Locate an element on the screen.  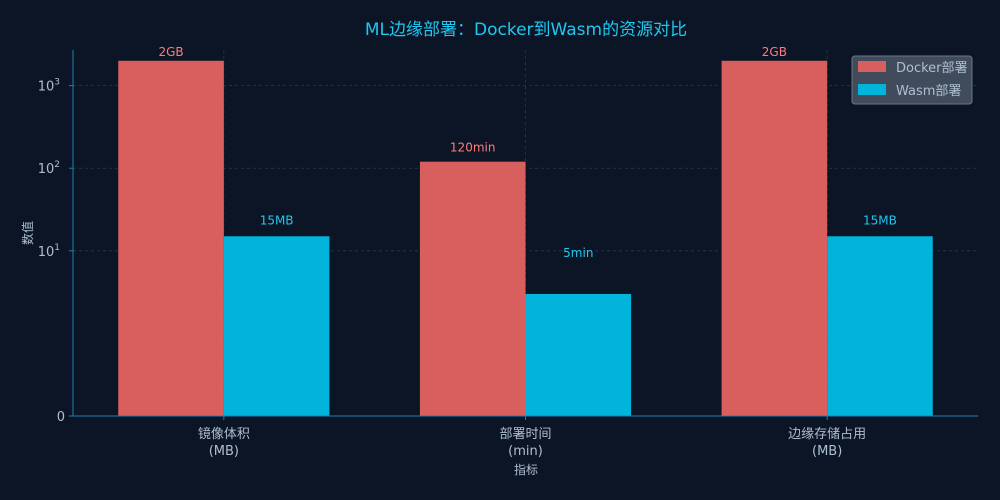
legend-label-docker: Docker部署 is located at coordinates (932, 68).